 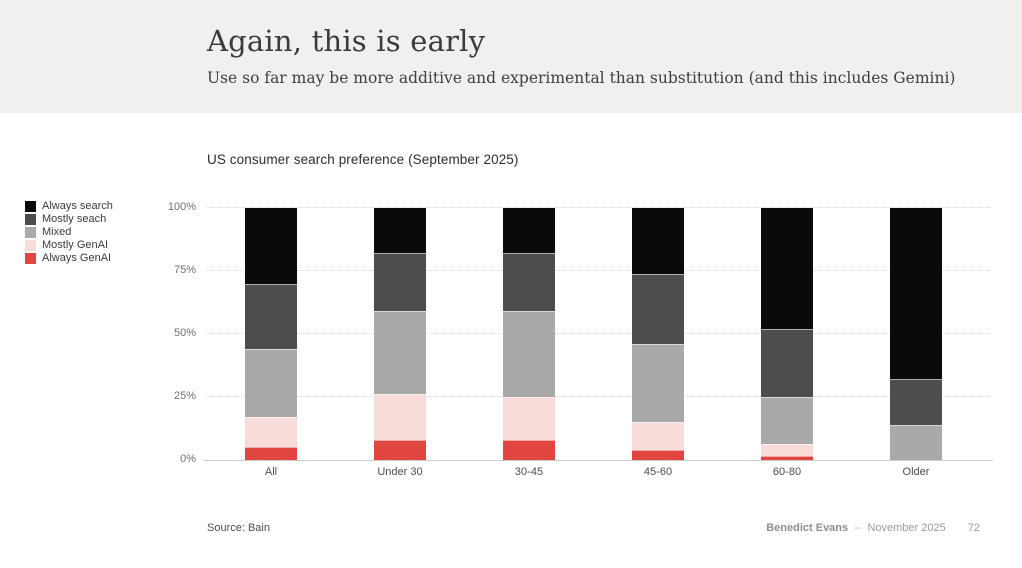 What do you see at coordinates (181, 207) in the screenshot?
I see `y-tick-label: 100%` at bounding box center [181, 207].